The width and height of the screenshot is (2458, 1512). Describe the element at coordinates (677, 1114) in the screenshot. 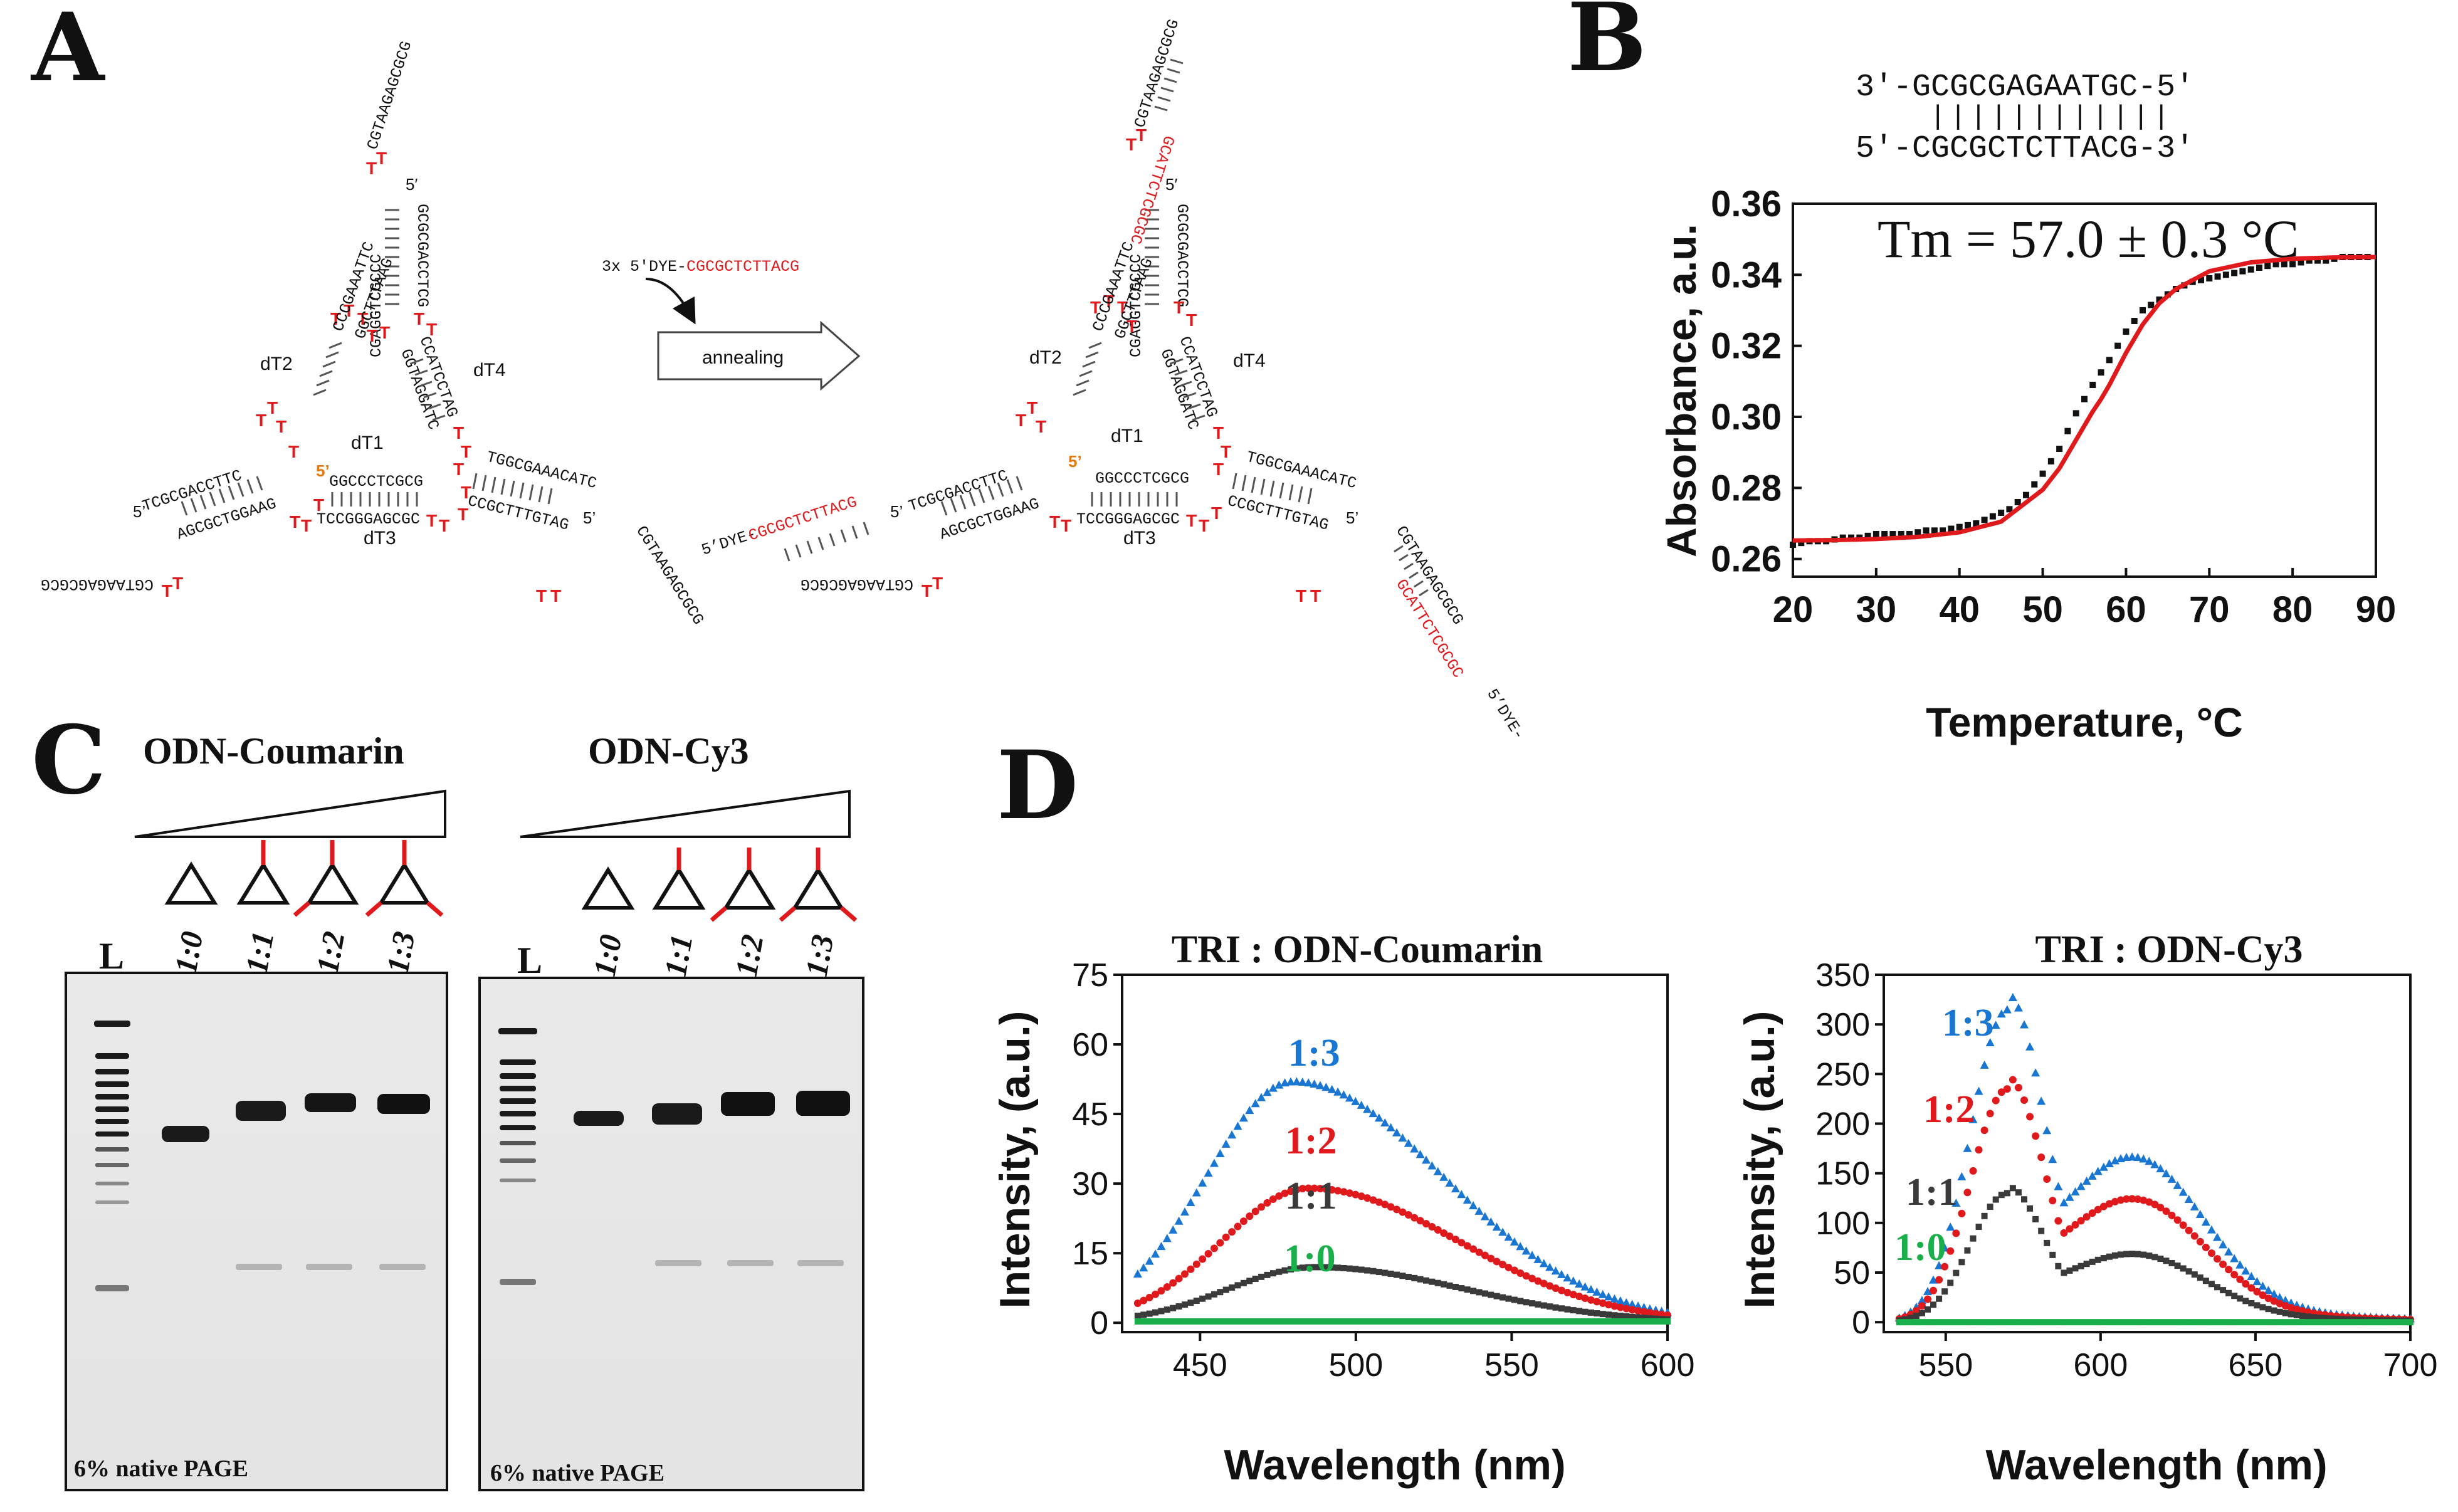

I see `gel-band` at that location.